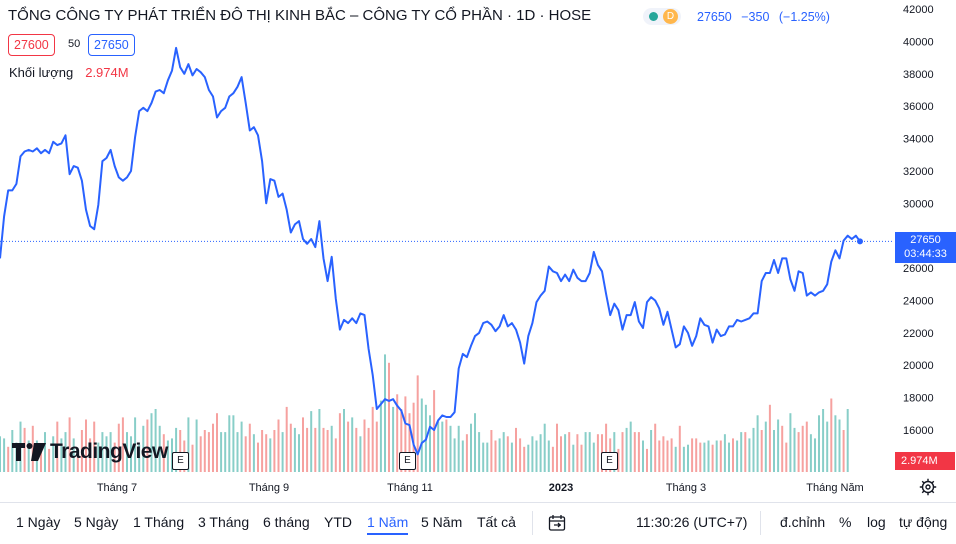  Describe the element at coordinates (224, 522) in the screenshot. I see `range-3m: 3 Tháng` at that location.